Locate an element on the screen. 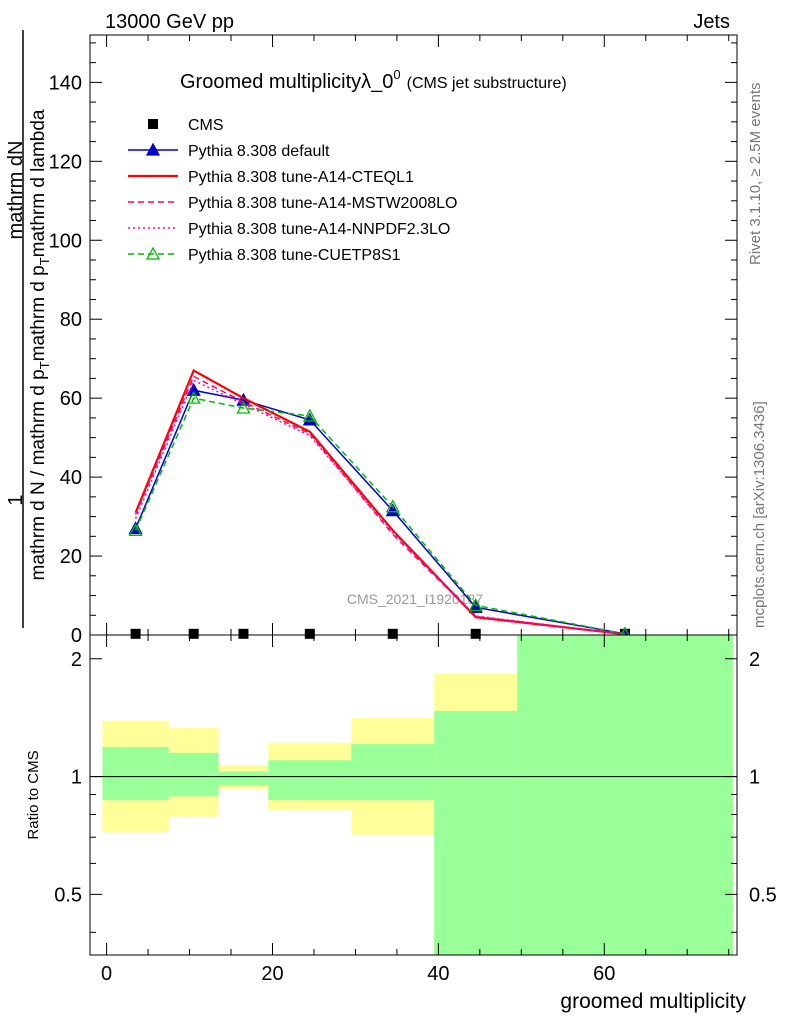 The width and height of the screenshot is (786, 1024). series-line is located at coordinates (380, 516).